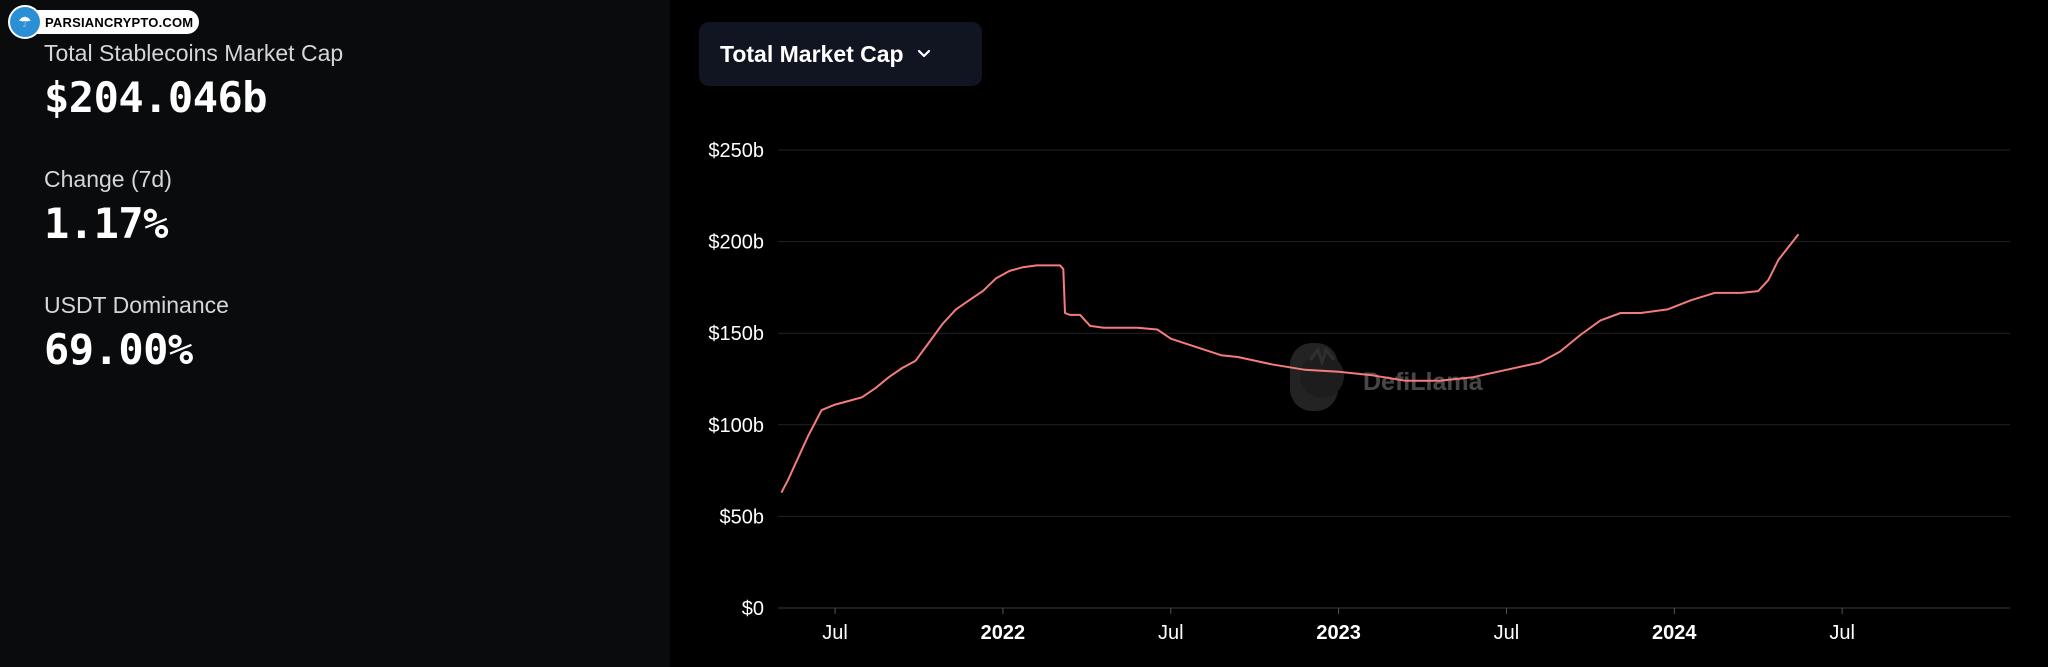 Image resolution: width=2048 pixels, height=667 pixels. I want to click on x-tick-label: 2023, so click(1338, 633).